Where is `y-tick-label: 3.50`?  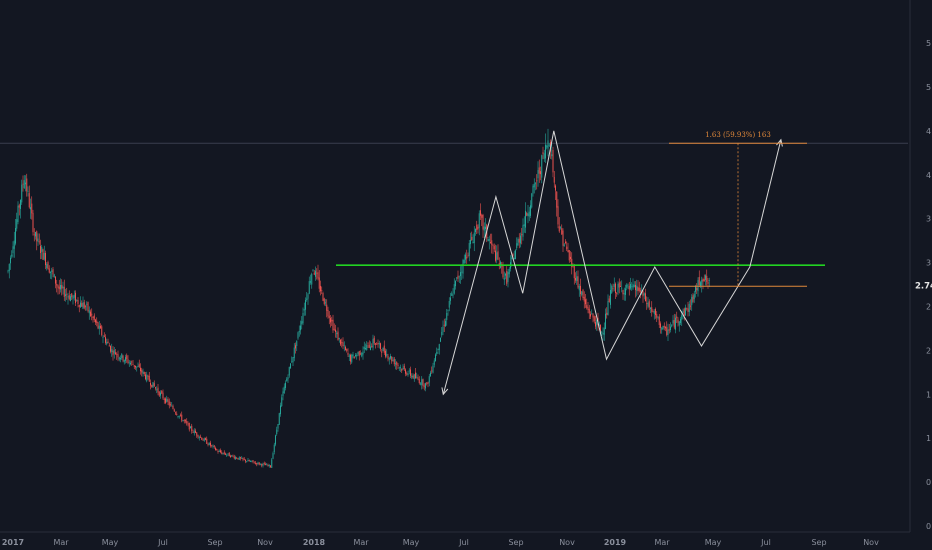
y-tick-label: 3.50 is located at coordinates (929, 219).